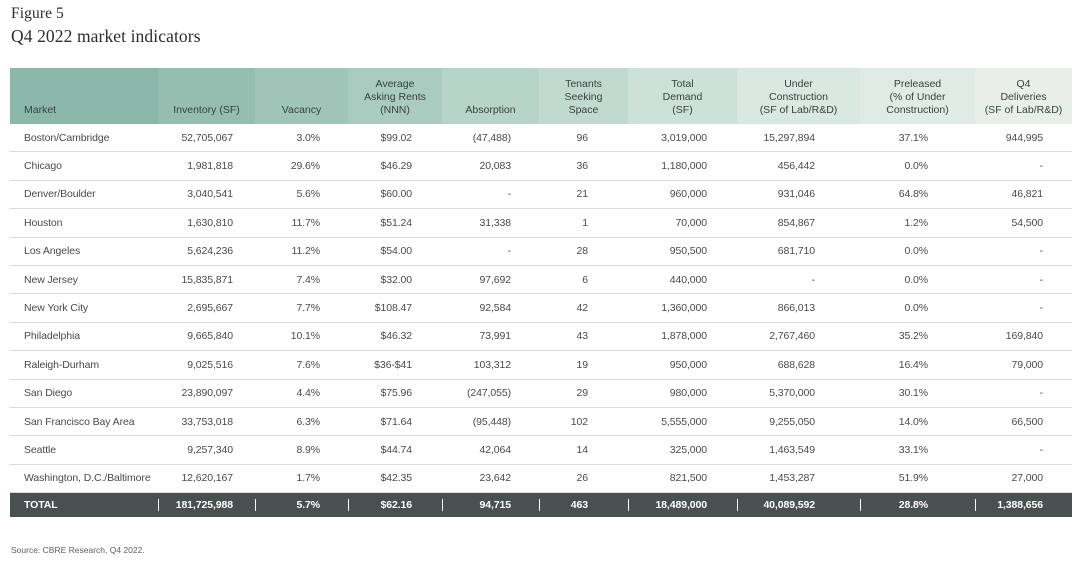 The height and width of the screenshot is (562, 1080). What do you see at coordinates (798, 505) in the screenshot?
I see `total-cell-value: 40,089,592` at bounding box center [798, 505].